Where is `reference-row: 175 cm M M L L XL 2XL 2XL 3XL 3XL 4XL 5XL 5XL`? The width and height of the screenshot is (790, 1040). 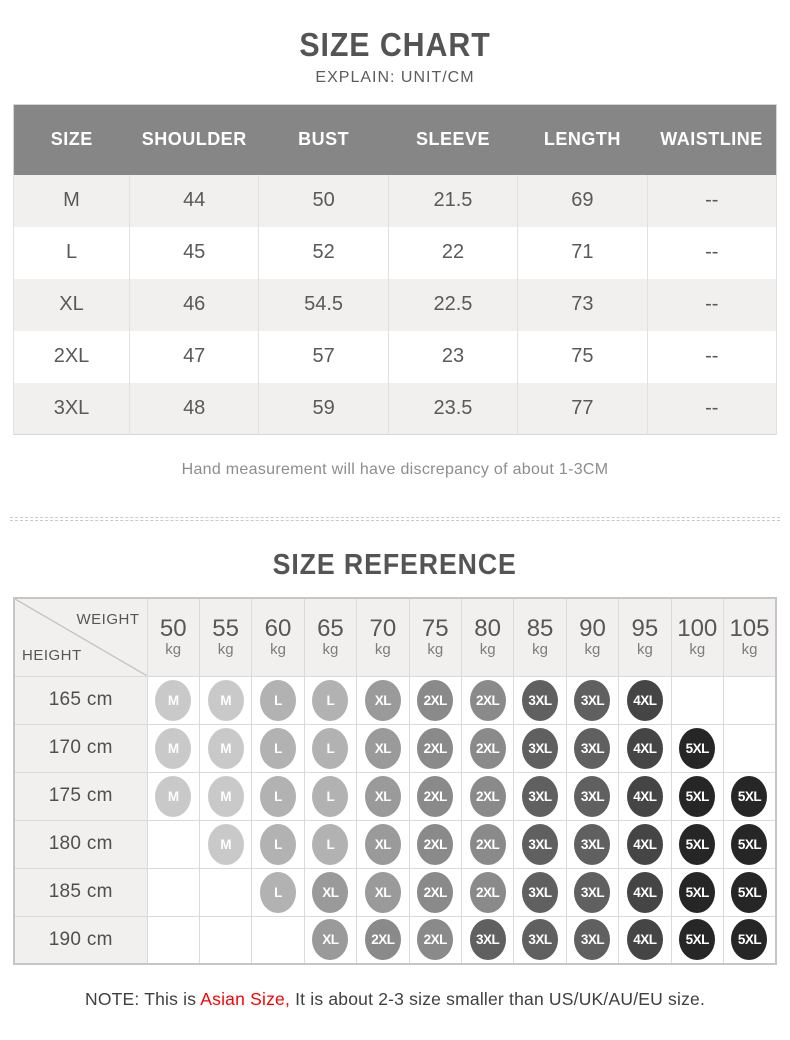
reference-row: 175 cm M M L L XL 2XL 2XL 3XL 3XL 4XL 5XL 5XL is located at coordinates (395, 796).